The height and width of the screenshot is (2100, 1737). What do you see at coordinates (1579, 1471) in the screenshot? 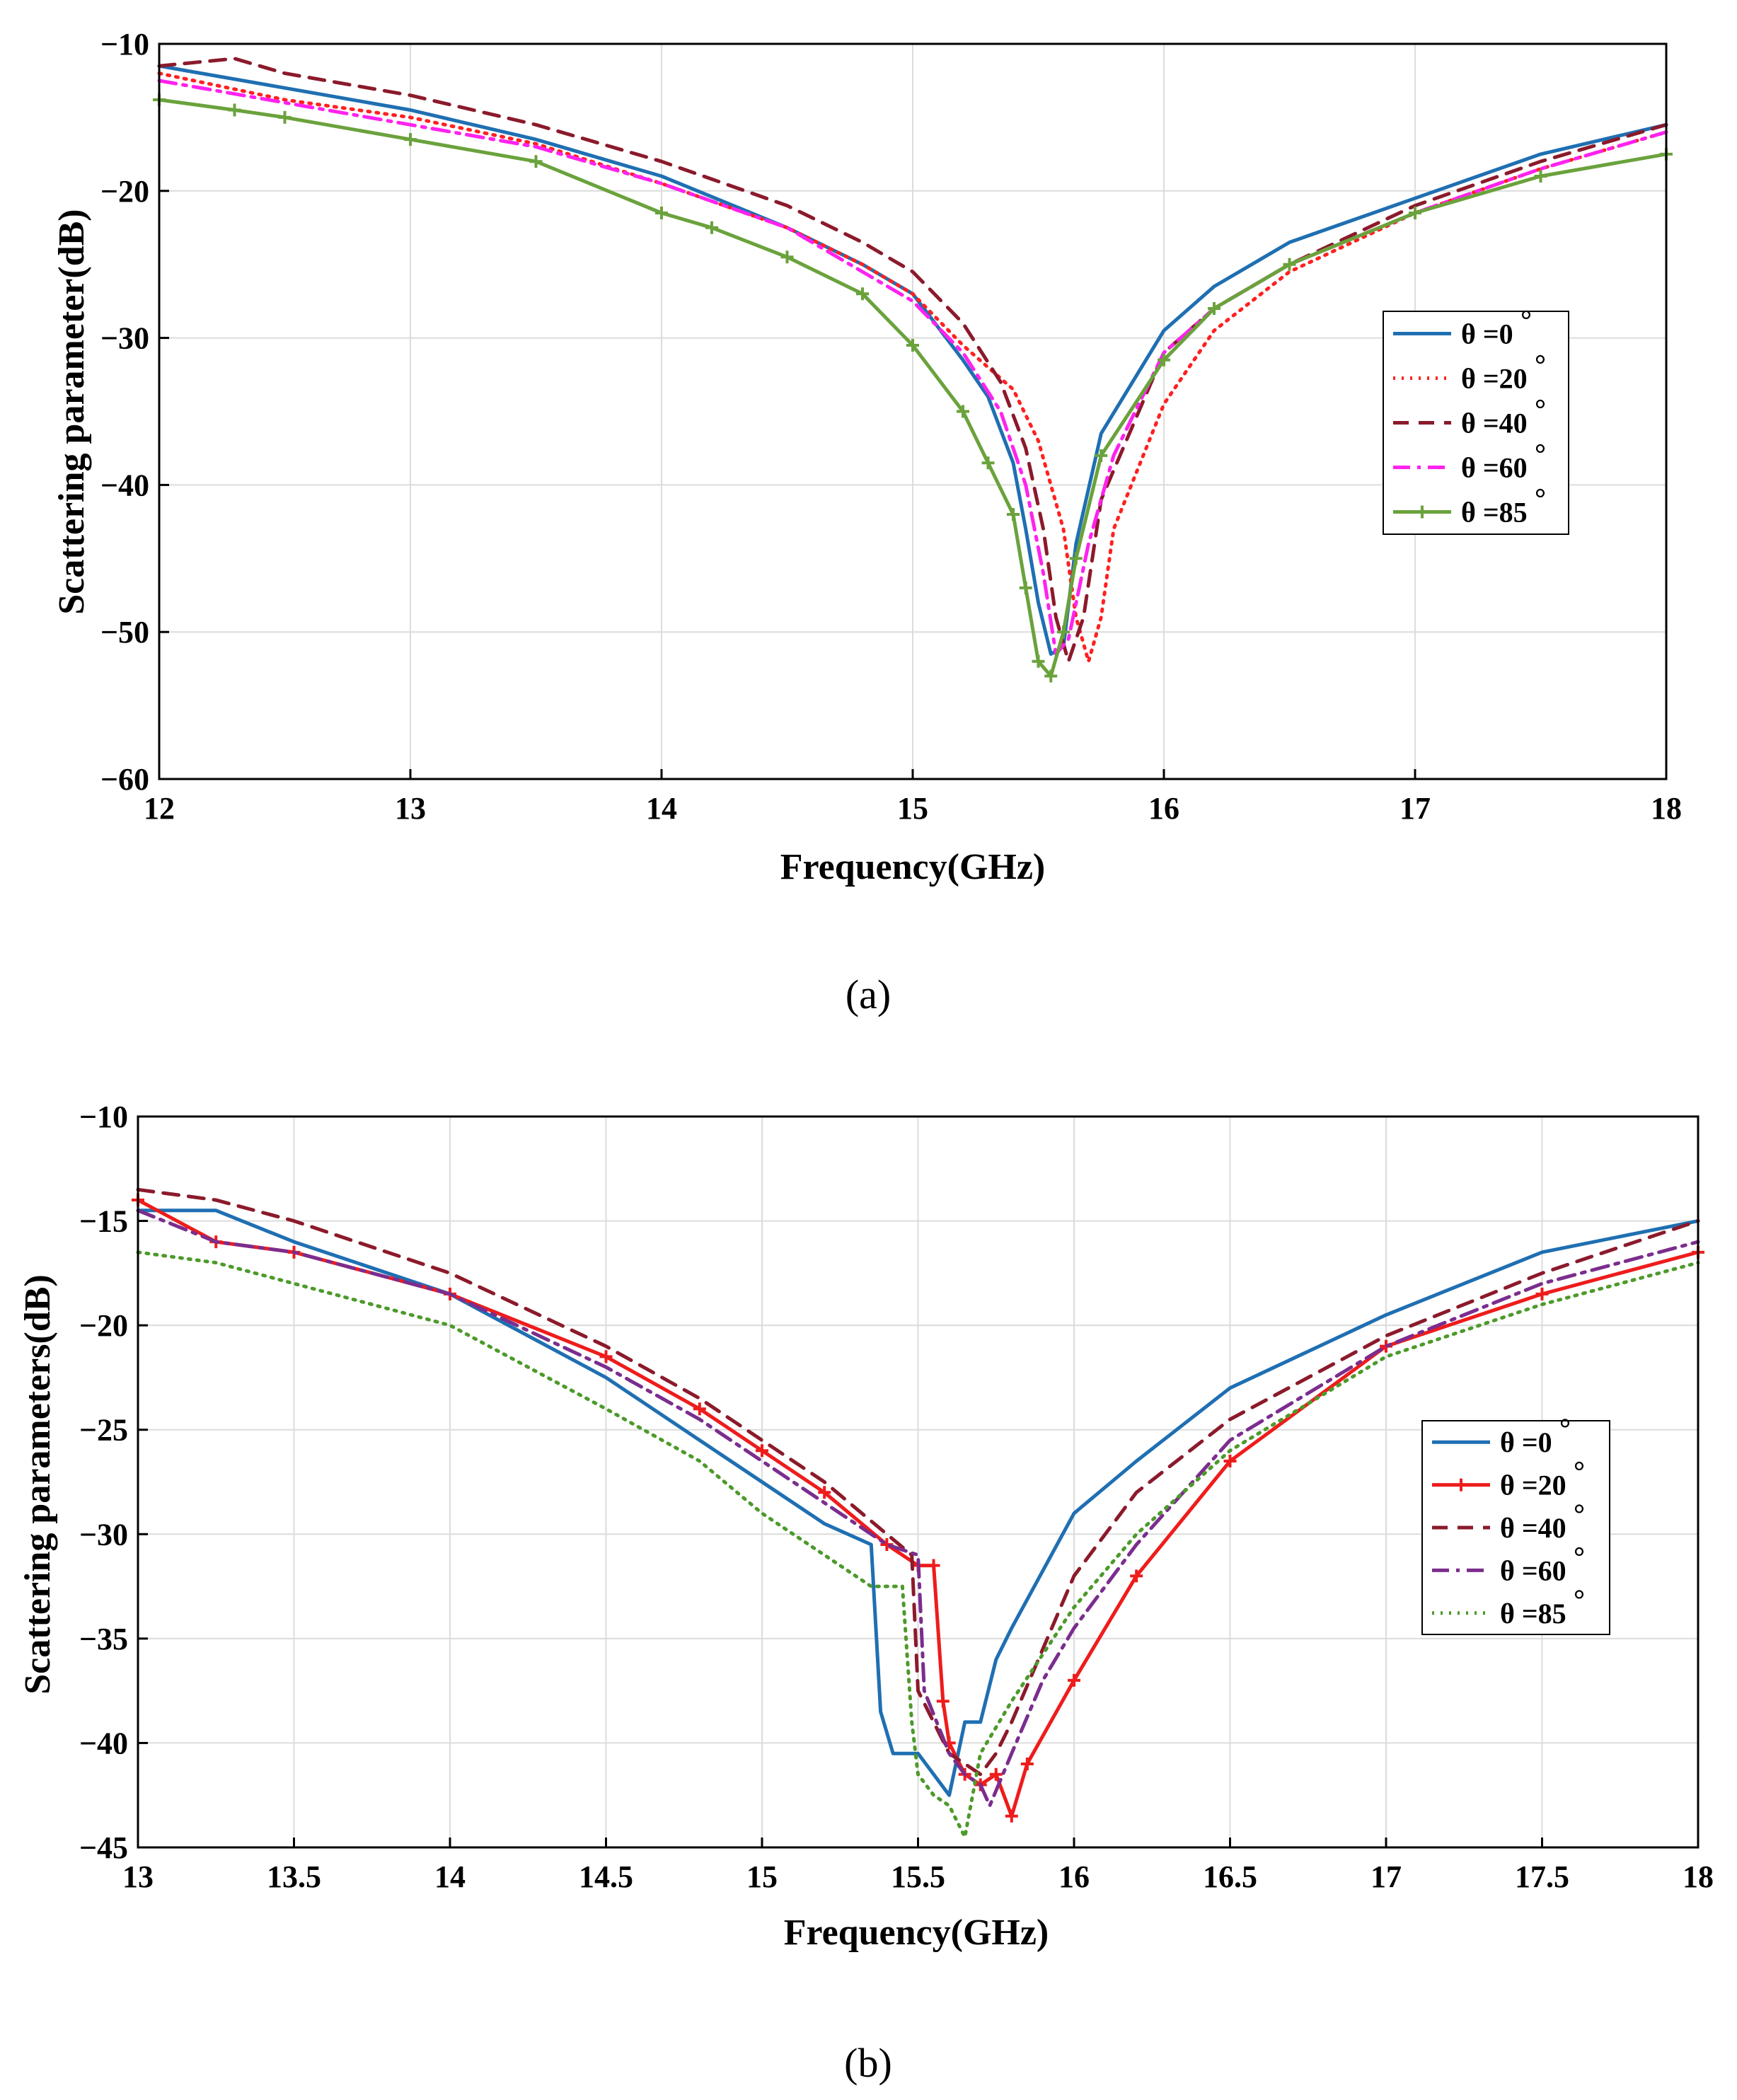
I see `chart-b-legend-degree-1: °` at bounding box center [1579, 1471].